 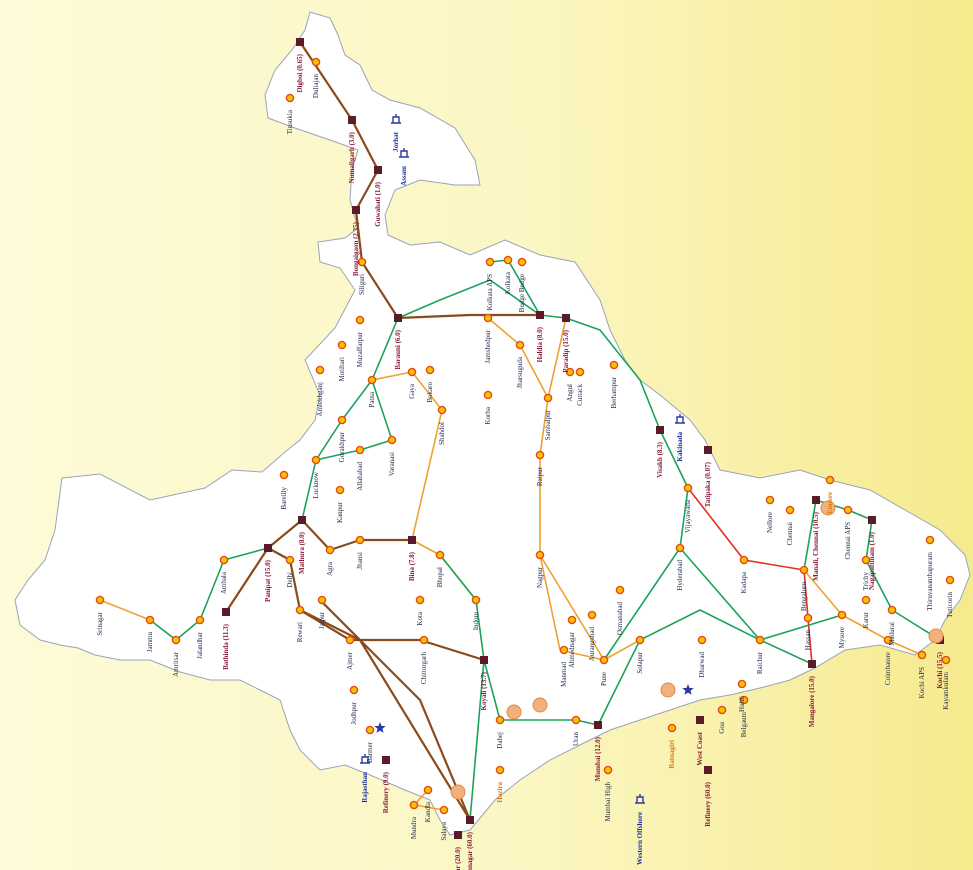 What do you see at coordinates (700, 748) in the screenshot?
I see `place-label: West Coast` at bounding box center [700, 748].